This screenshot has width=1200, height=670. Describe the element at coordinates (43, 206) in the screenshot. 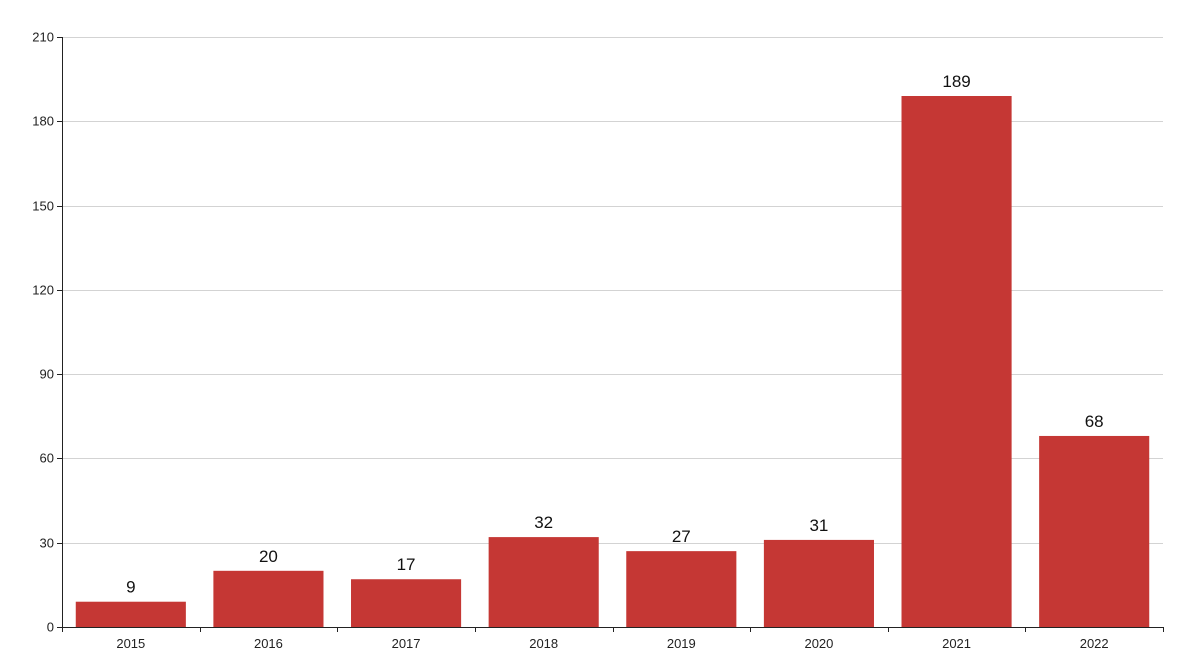

I see `y-tick-label: 150` at that location.